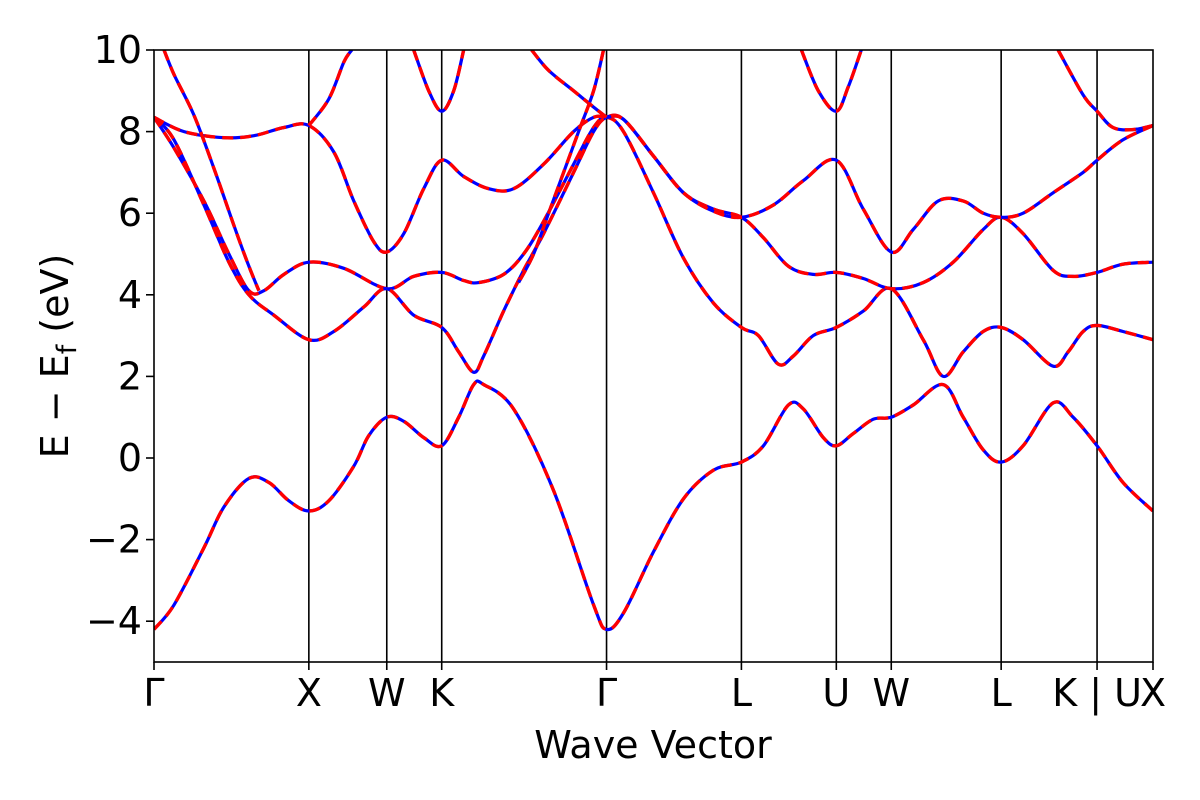 Image resolution: width=1200 pixels, height=800 pixels. Describe the element at coordinates (118, 50) in the screenshot. I see `y-tick-label: 10` at that location.